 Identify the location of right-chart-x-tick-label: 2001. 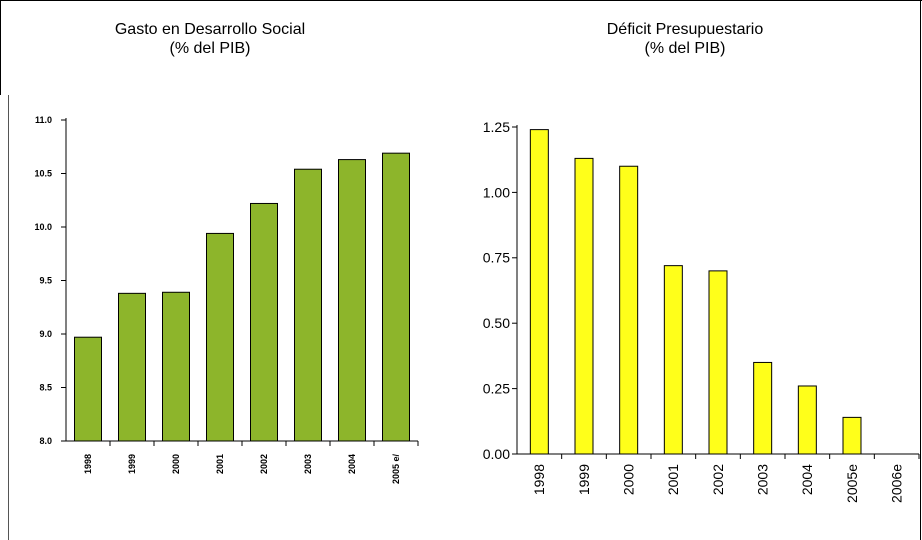
(673, 479).